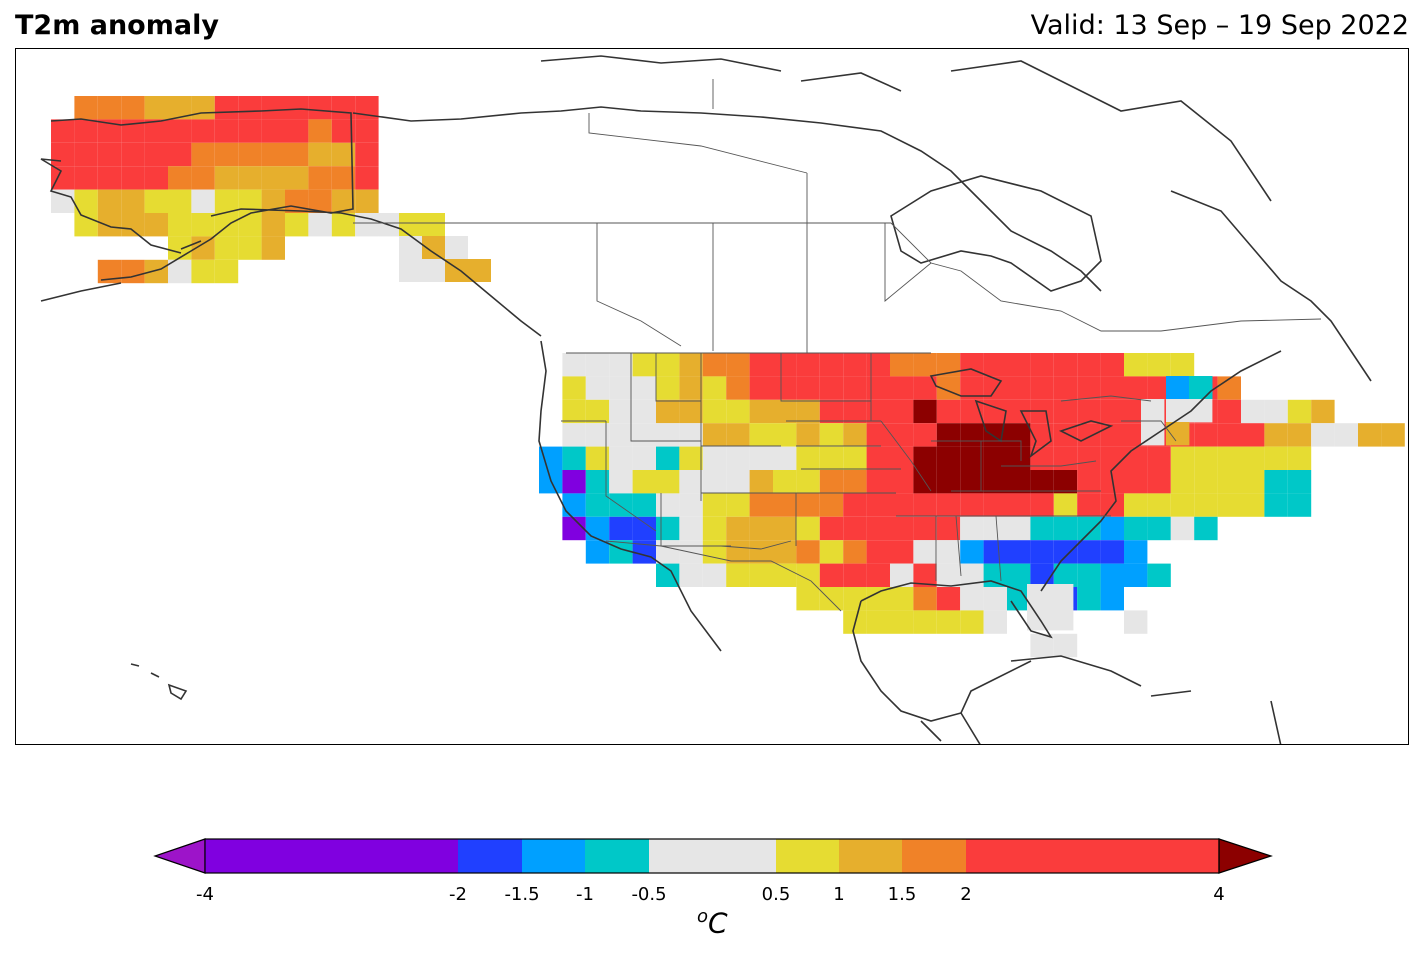 The image size is (1425, 959). I want to click on colorbar-extend-low, so click(179, 856).